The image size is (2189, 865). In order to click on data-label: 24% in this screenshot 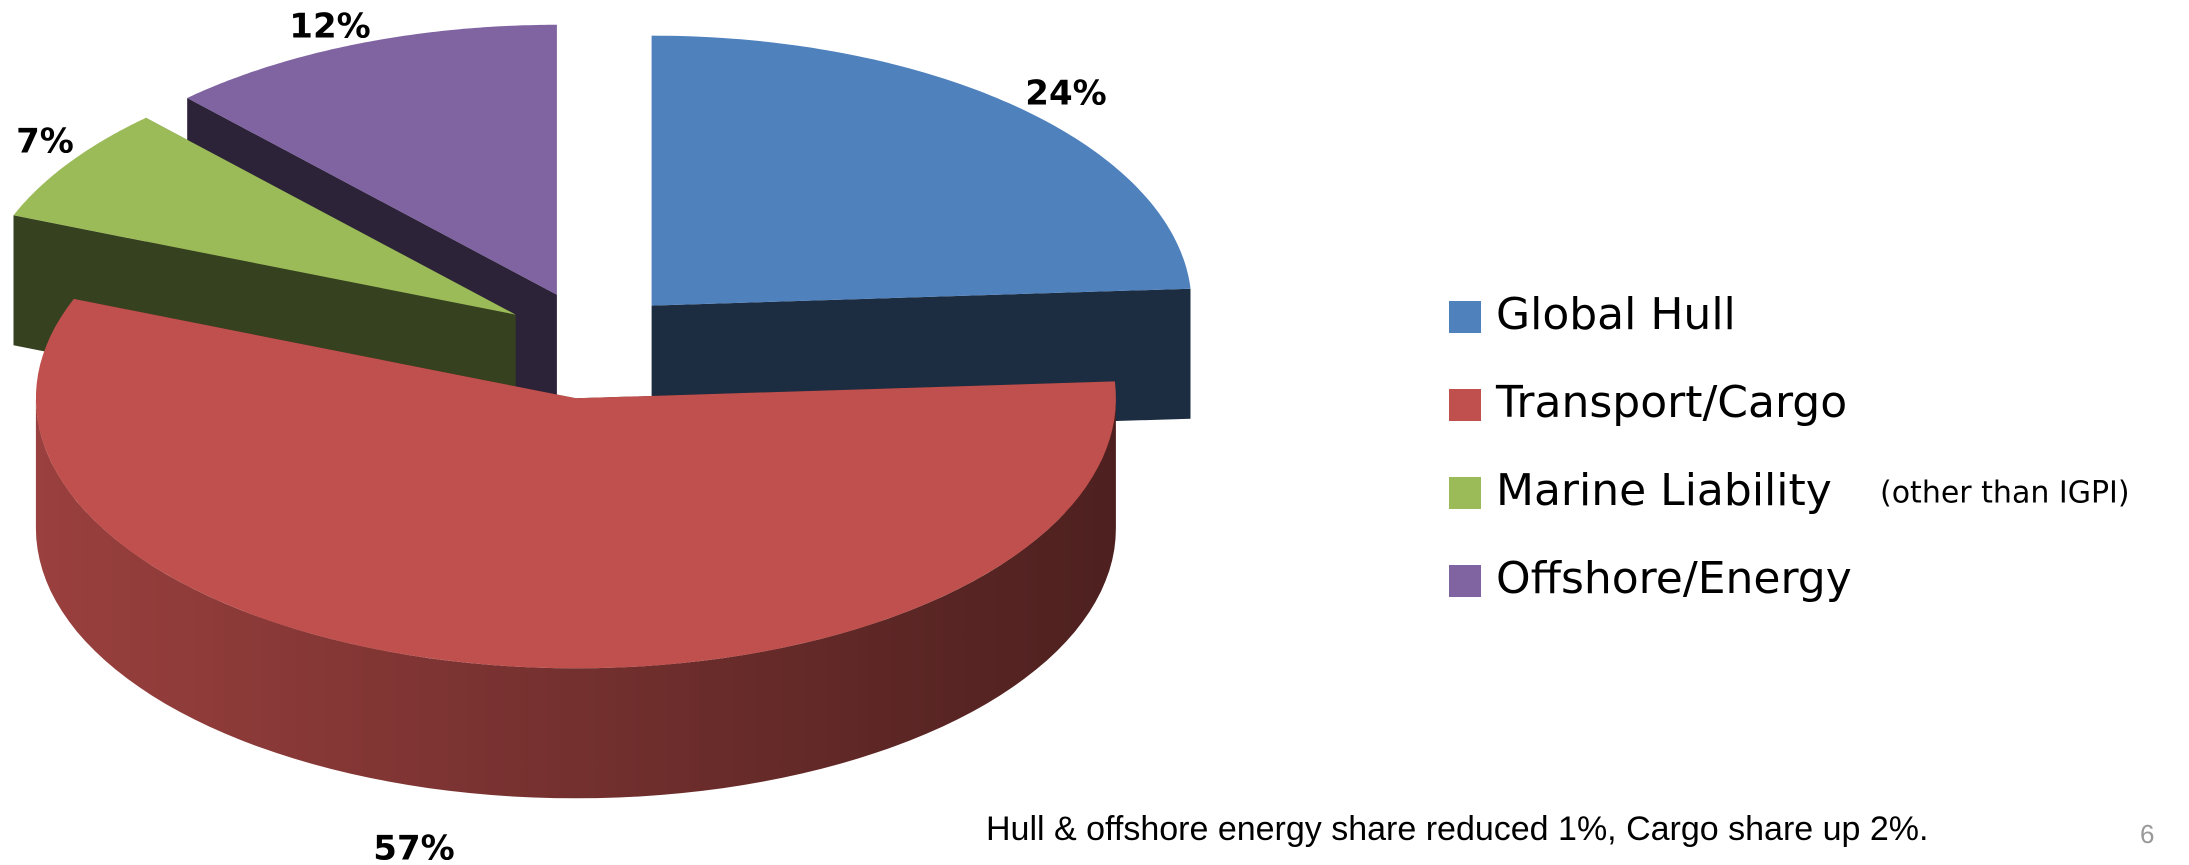, I will do `click(1065, 94)`.